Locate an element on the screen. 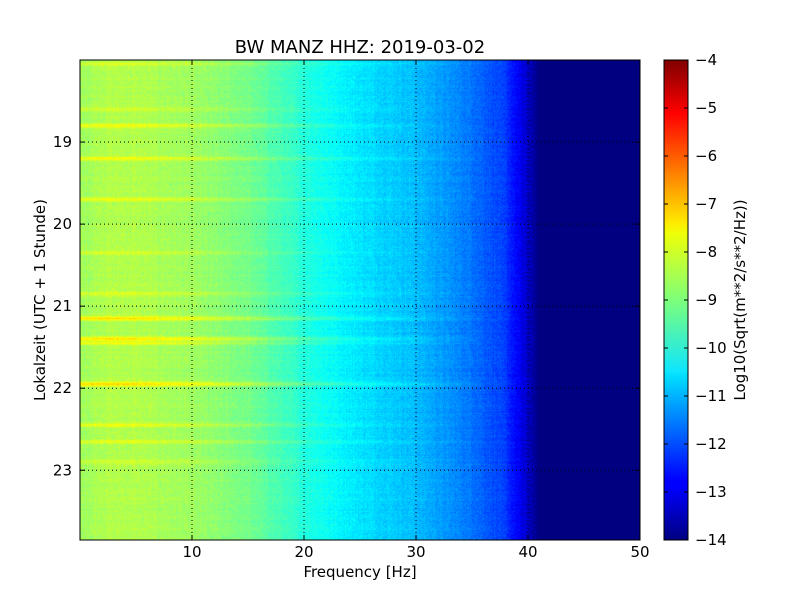 This screenshot has width=800, height=600. chart-title: BW MANZ HHZ: 2019-03-02 is located at coordinates (360, 47).